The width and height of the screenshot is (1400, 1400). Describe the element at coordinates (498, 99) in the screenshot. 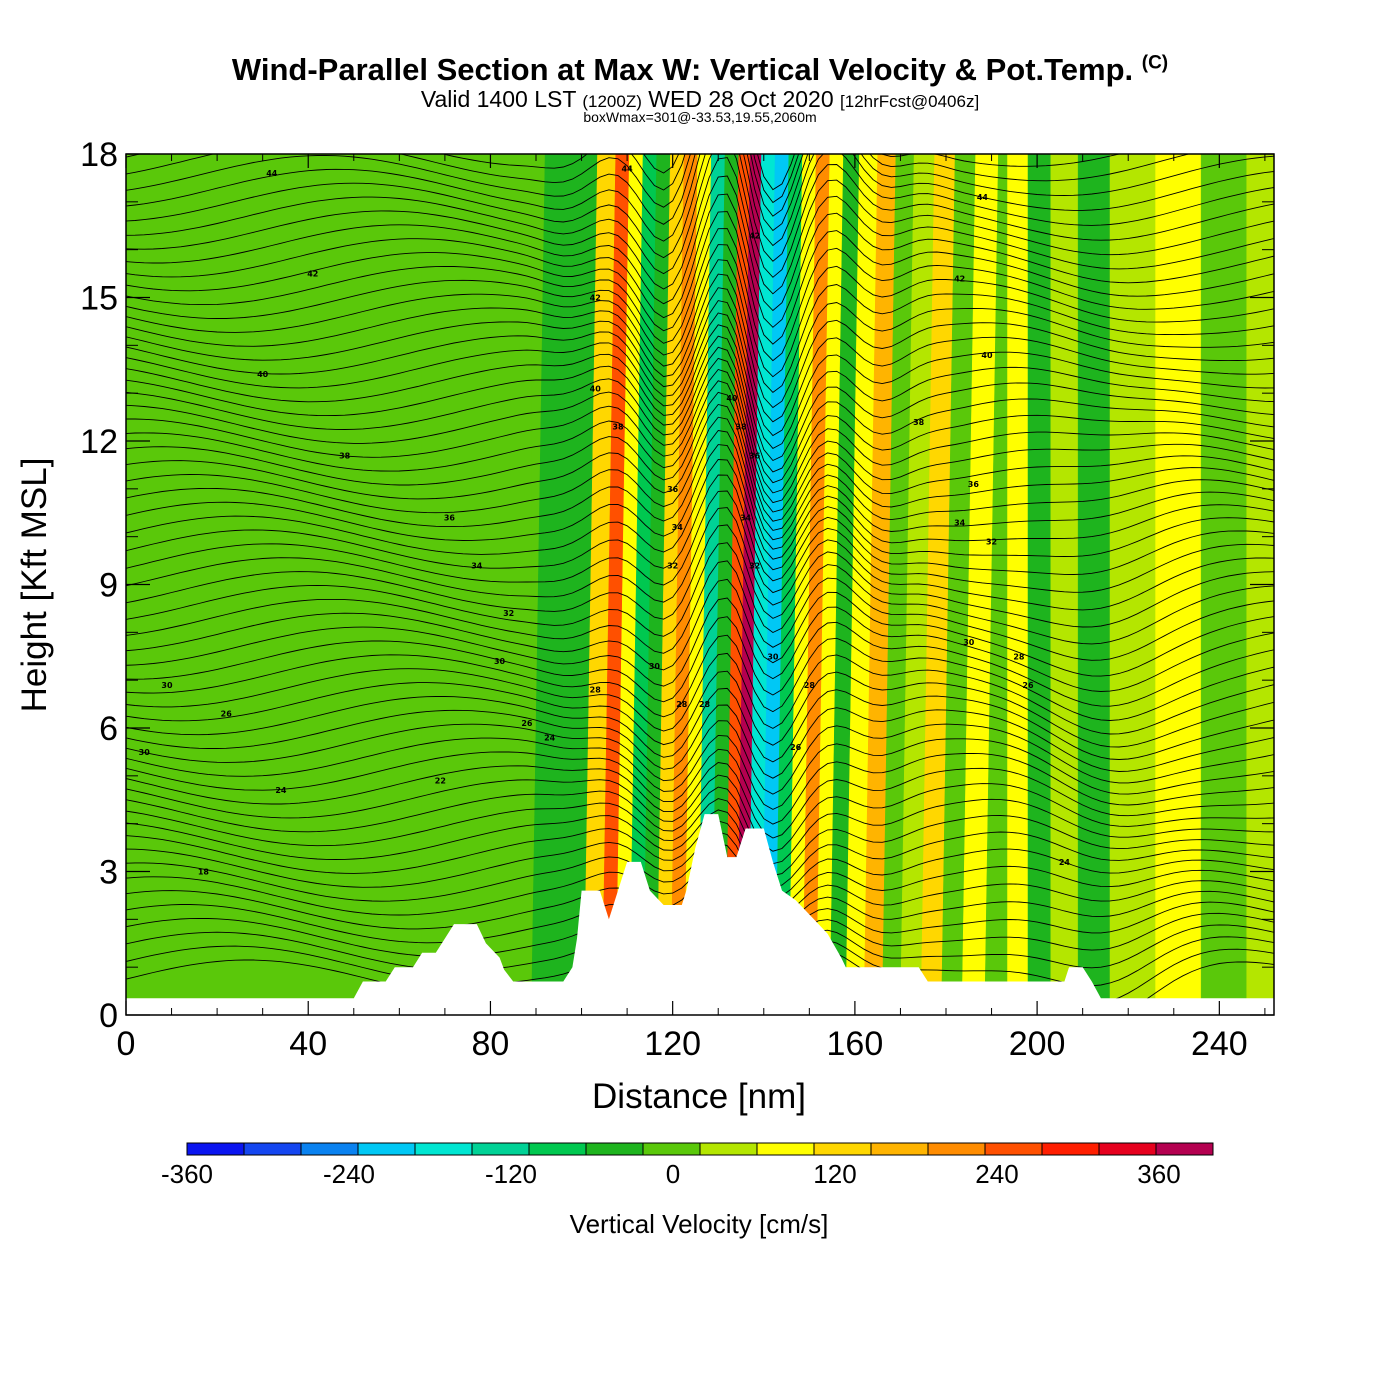

I see `valid-time: Valid 1400 LST` at that location.